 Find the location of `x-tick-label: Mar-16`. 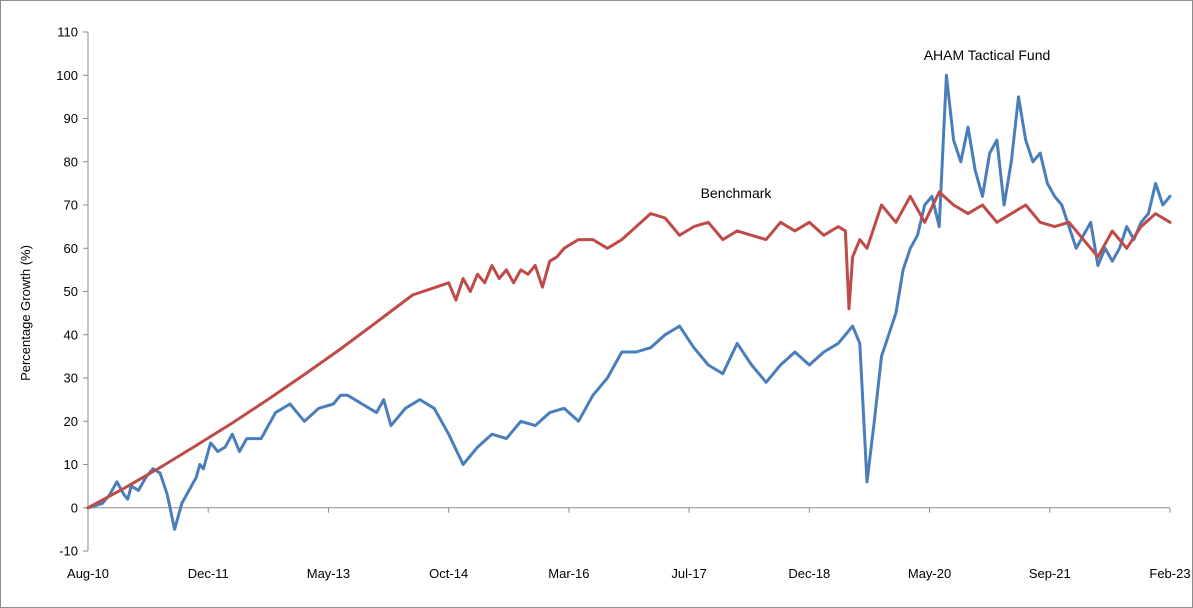

x-tick-label: Mar-16 is located at coordinates (568, 573).